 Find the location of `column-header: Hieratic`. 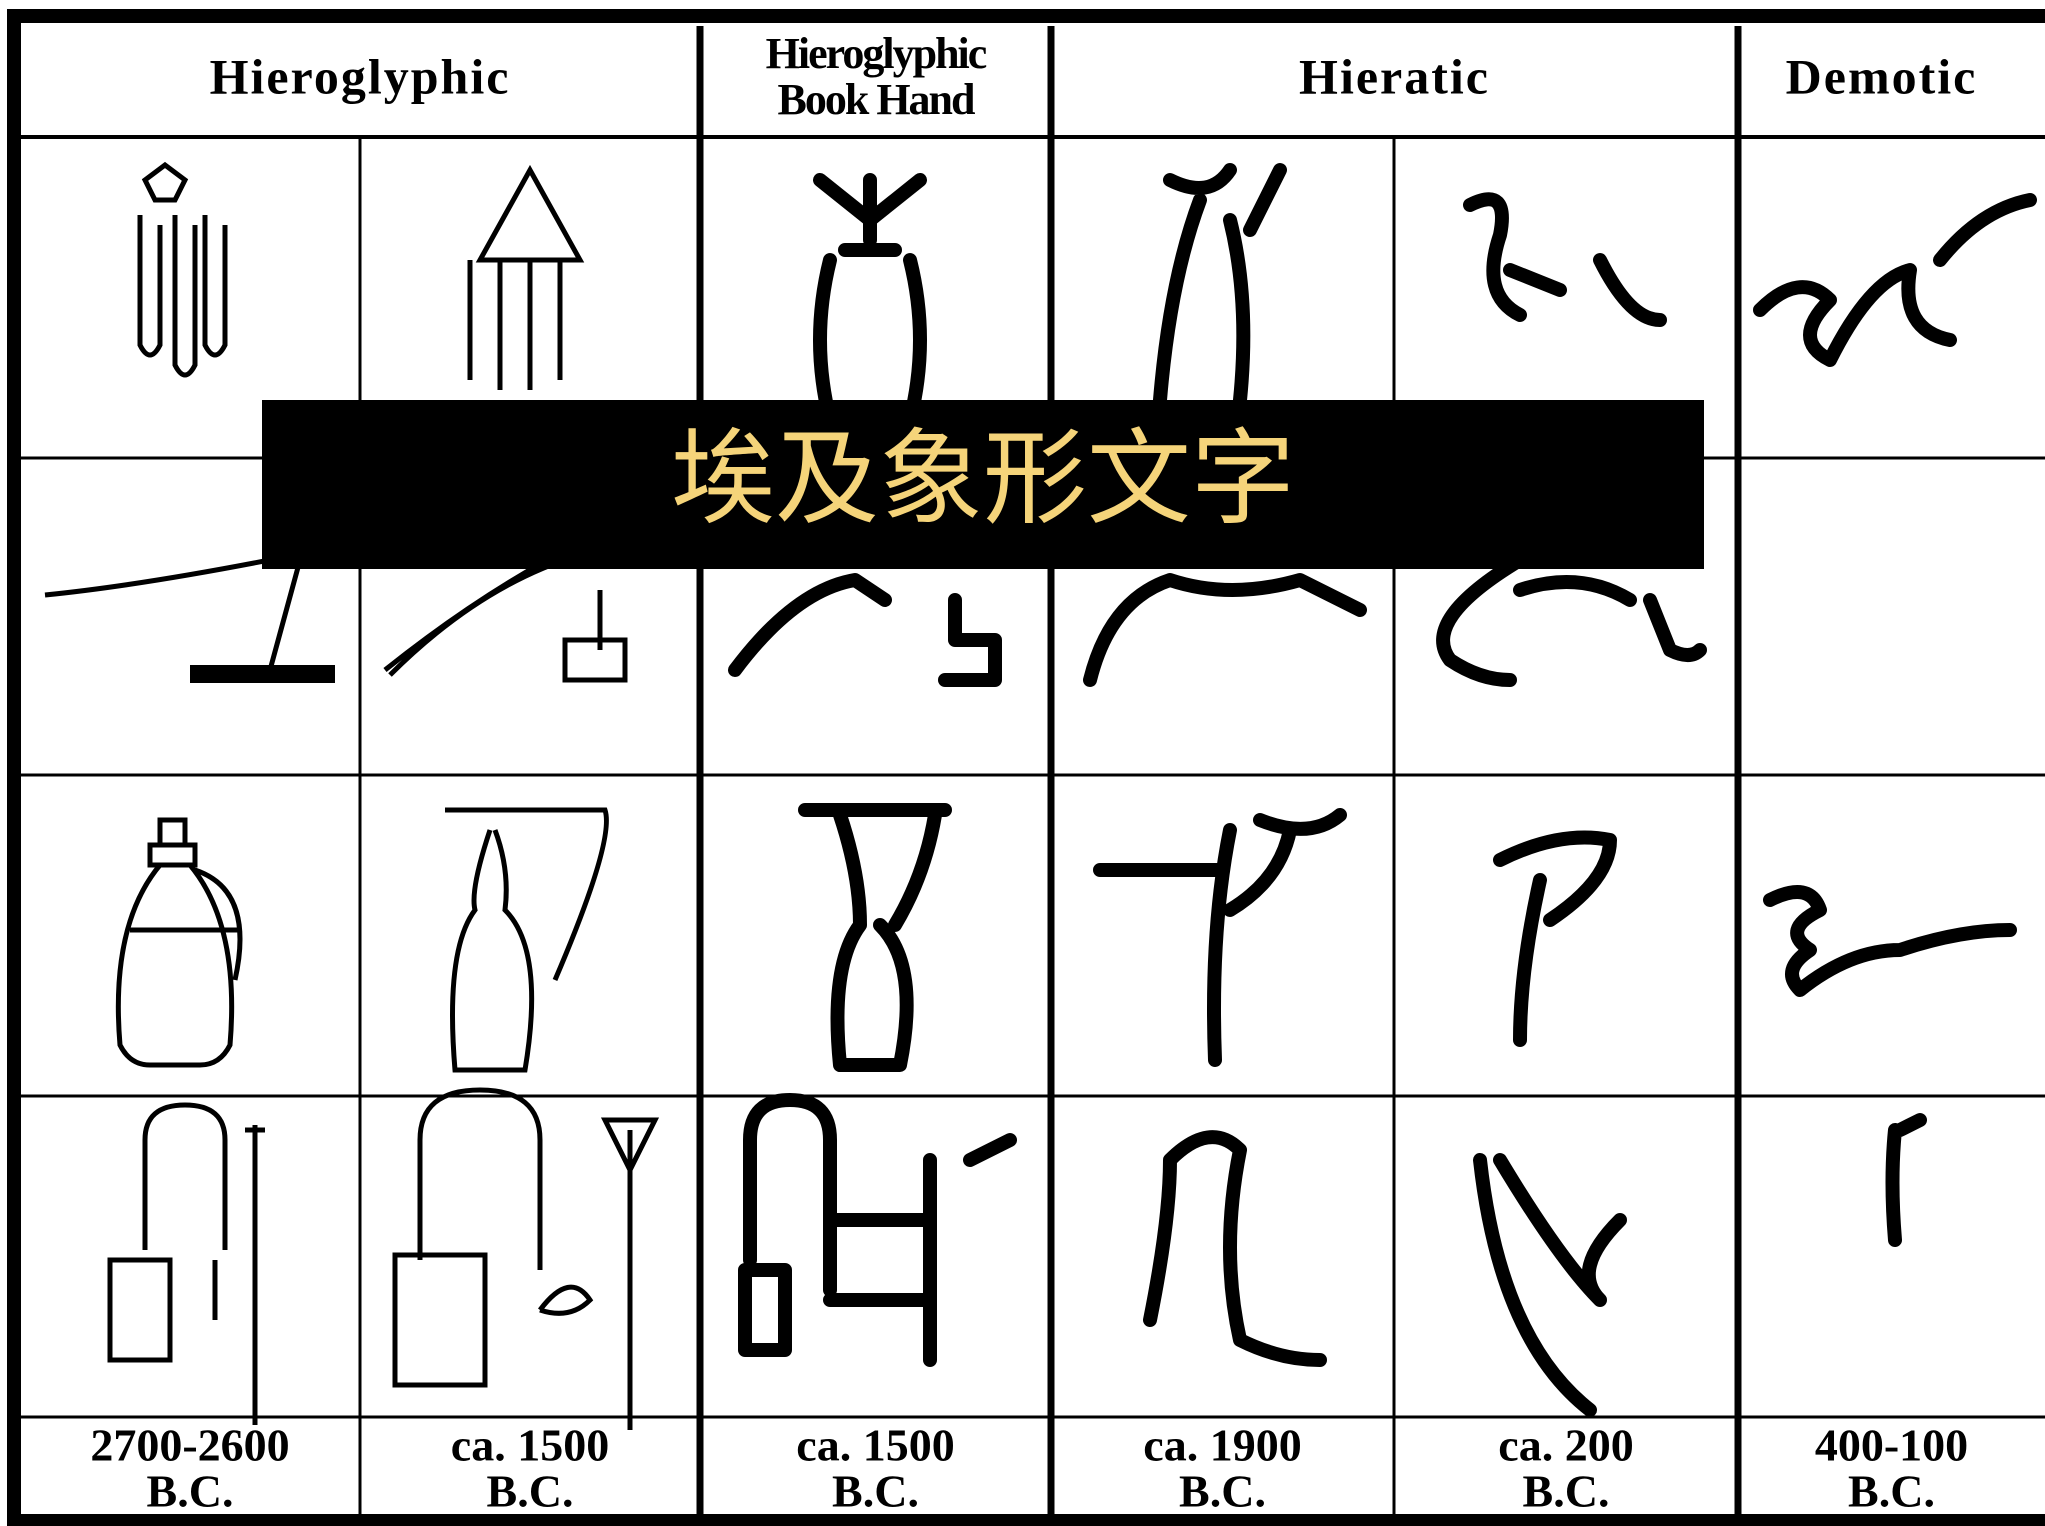

column-header: Hieratic is located at coordinates (1394, 76).